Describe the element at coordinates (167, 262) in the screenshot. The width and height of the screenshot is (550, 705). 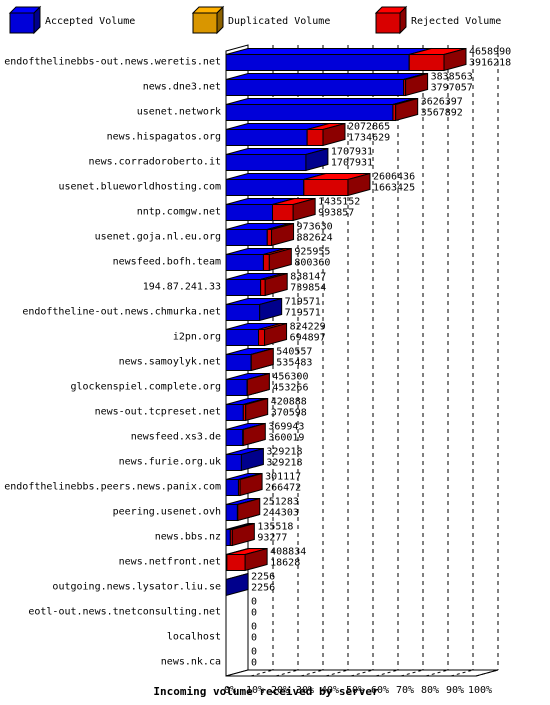
I see `y-tick-label: newsfeed.bofh.team` at that location.